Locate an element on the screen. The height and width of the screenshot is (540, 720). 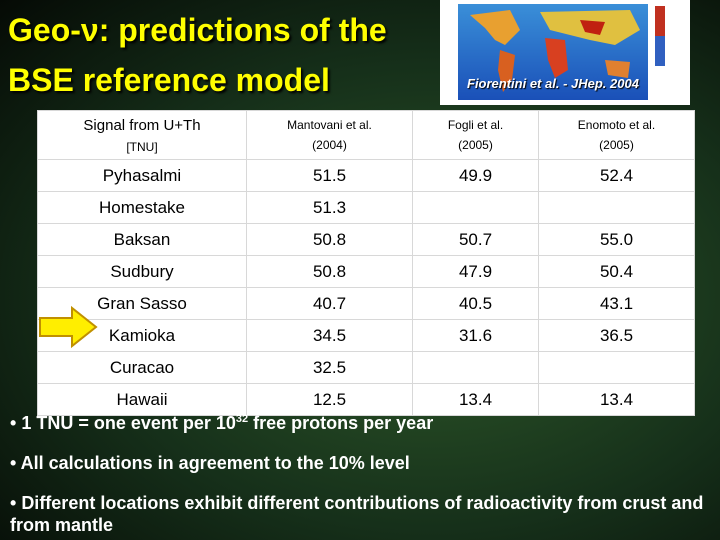
value-cell: 12.5 is located at coordinates (329, 399).